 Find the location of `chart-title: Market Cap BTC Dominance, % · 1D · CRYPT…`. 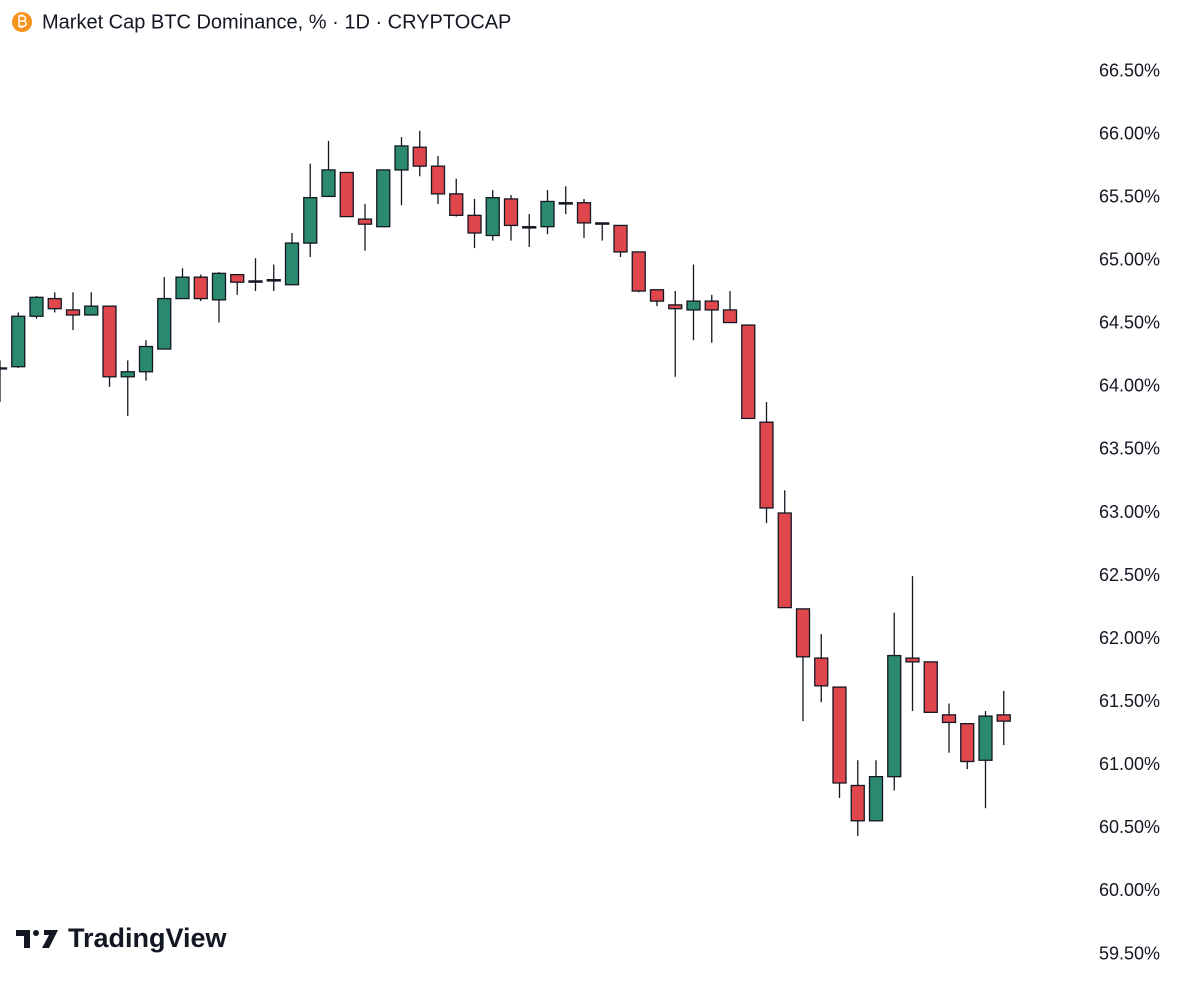

chart-title: Market Cap BTC Dominance, % · 1D · CRYPT… is located at coordinates (276, 22).